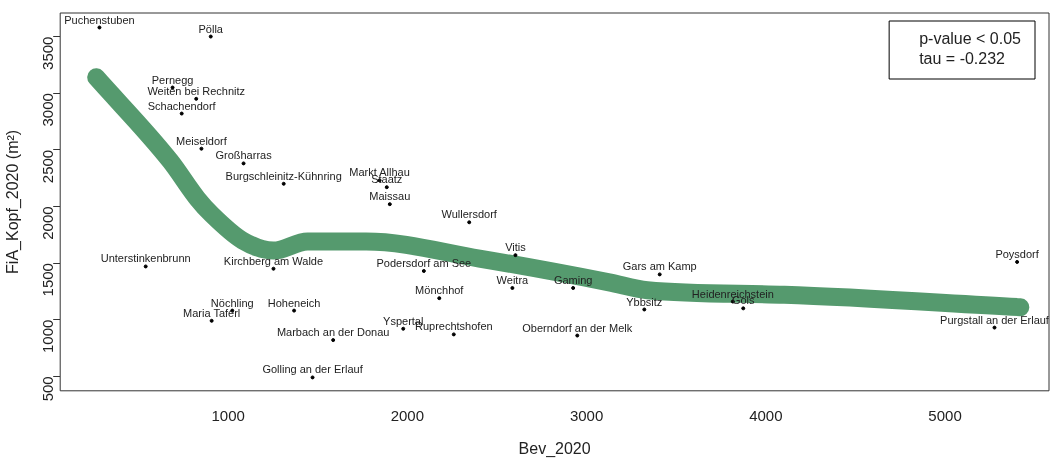 The height and width of the screenshot is (463, 1054). I want to click on data-label: Vitis, so click(516, 247).